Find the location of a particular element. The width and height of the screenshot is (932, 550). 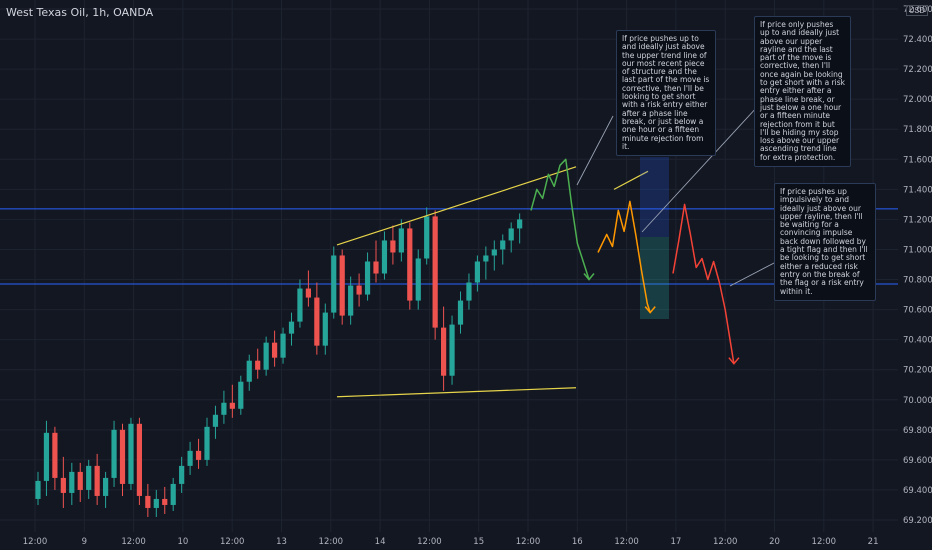

y-tick-label: 70.800 is located at coordinates (917, 281).